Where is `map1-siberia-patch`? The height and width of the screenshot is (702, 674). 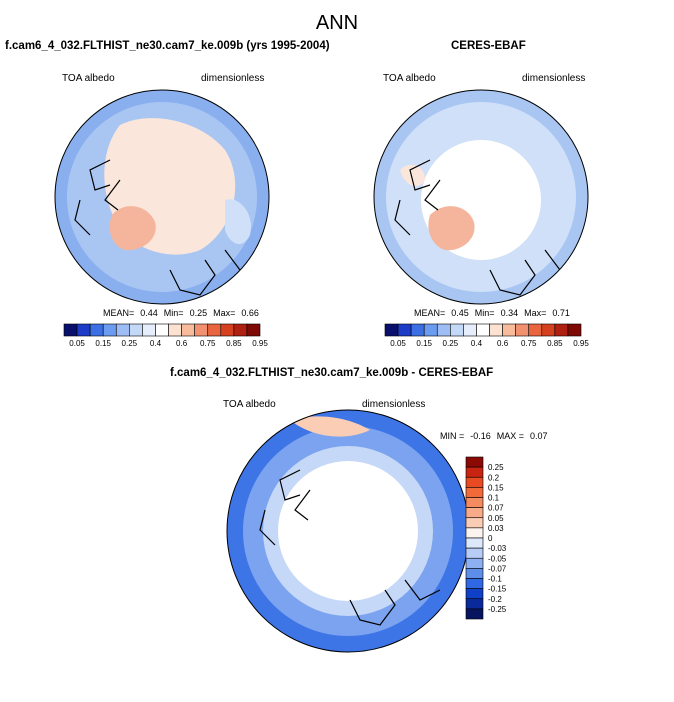
map1-siberia-patch is located at coordinates (238, 222).